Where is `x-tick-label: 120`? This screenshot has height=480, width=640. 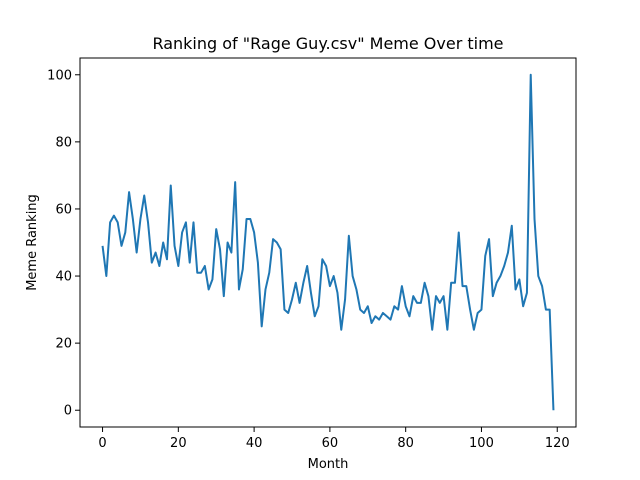
x-tick-label: 120 is located at coordinates (557, 443).